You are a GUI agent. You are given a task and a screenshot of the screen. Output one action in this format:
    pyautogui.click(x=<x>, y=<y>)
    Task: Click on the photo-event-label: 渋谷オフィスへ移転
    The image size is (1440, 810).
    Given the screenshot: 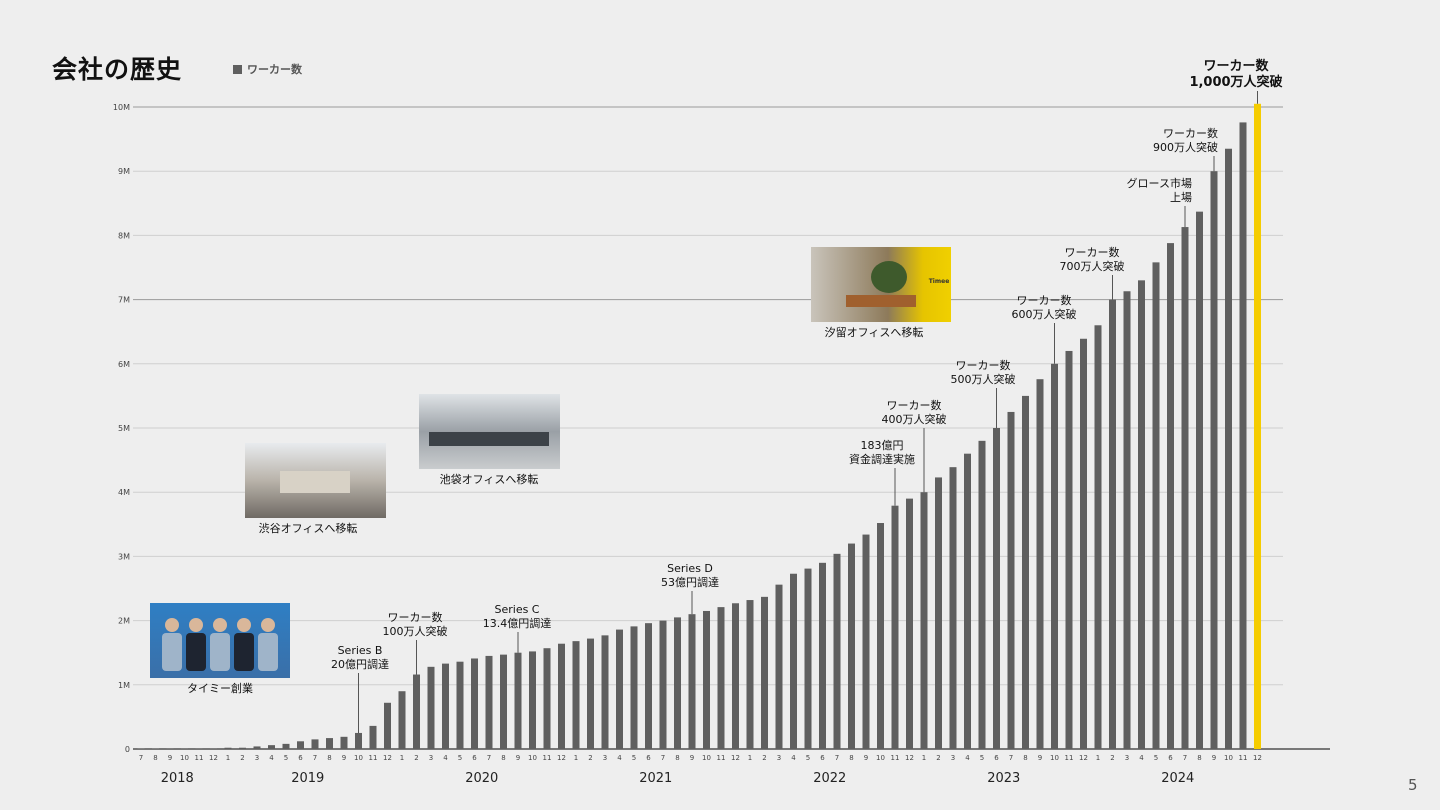 What is the action you would take?
    pyautogui.click(x=308, y=528)
    